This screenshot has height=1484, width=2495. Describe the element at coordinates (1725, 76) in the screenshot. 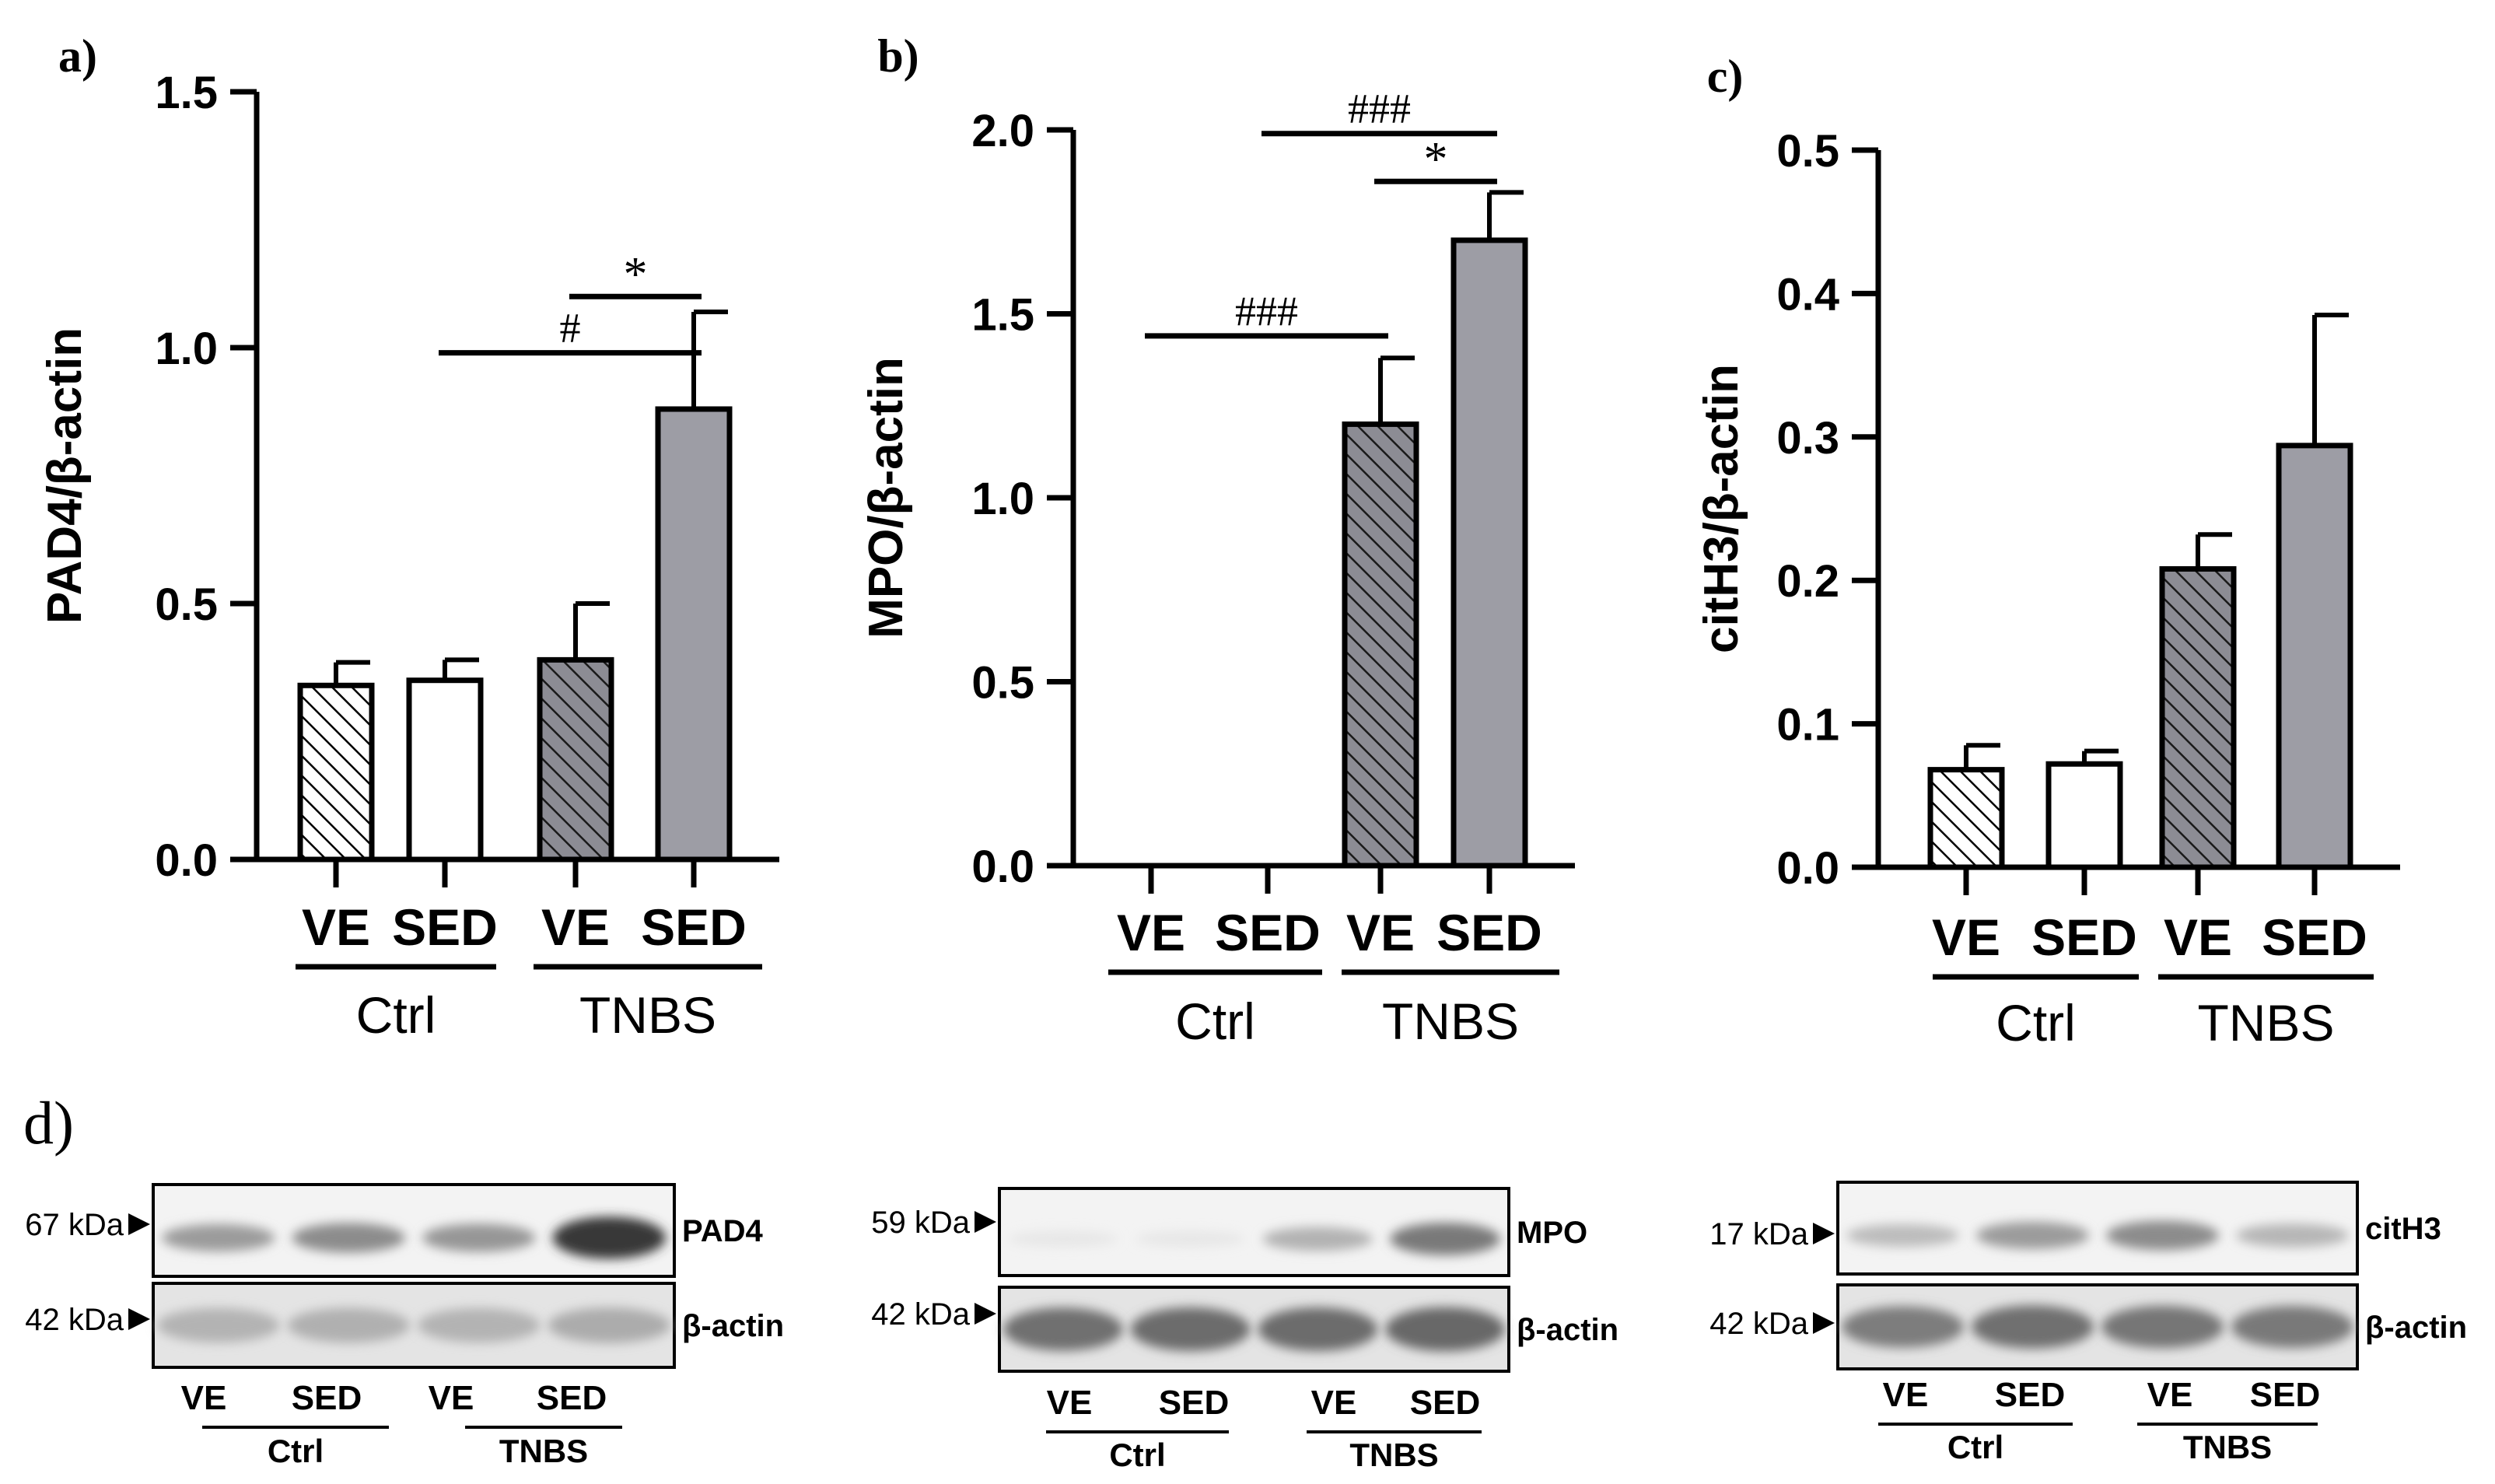

I see `panel-label: c)` at that location.